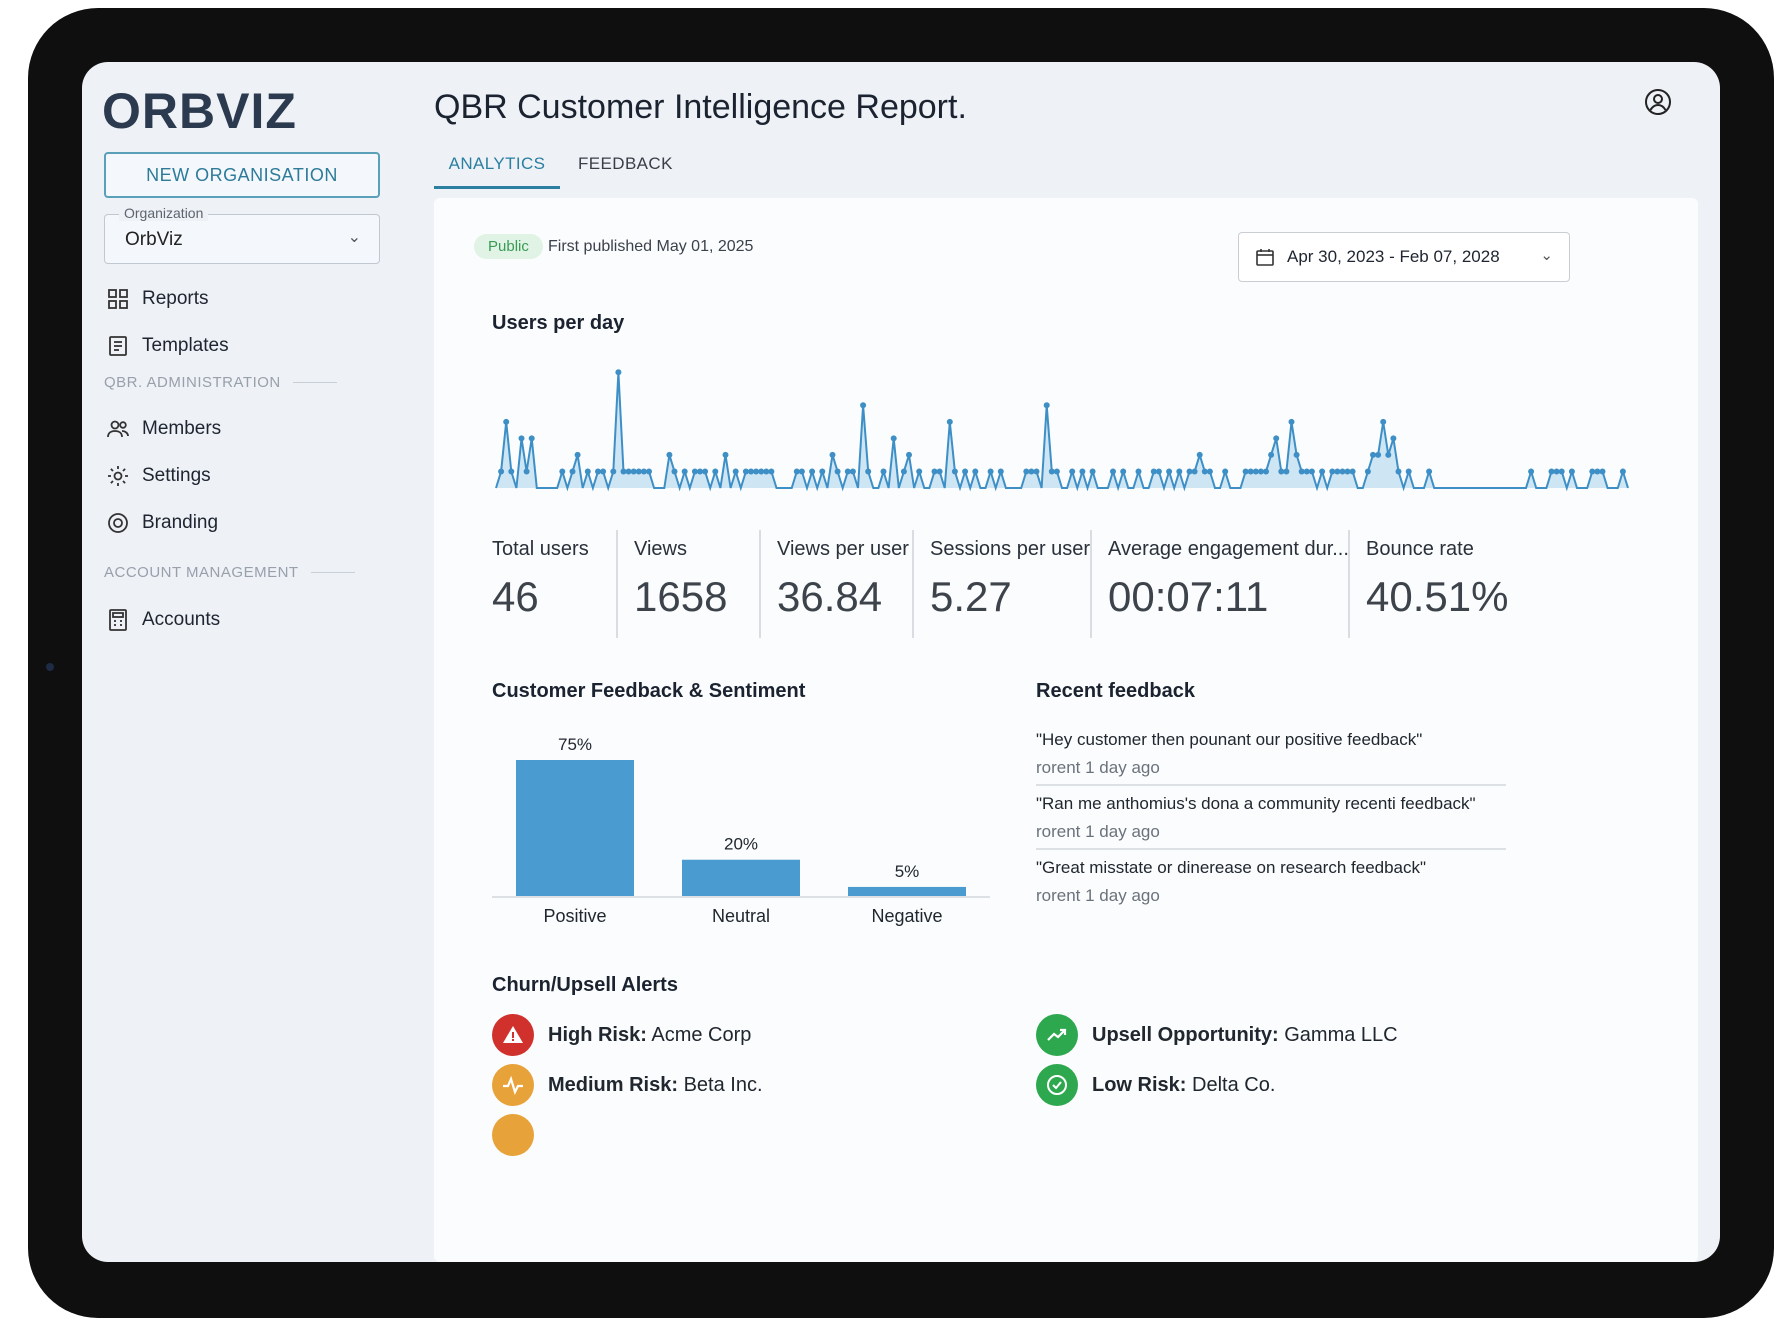 The image size is (1780, 1328). Describe the element at coordinates (162, 523) in the screenshot. I see `sidebar-item-branding: Branding` at that location.